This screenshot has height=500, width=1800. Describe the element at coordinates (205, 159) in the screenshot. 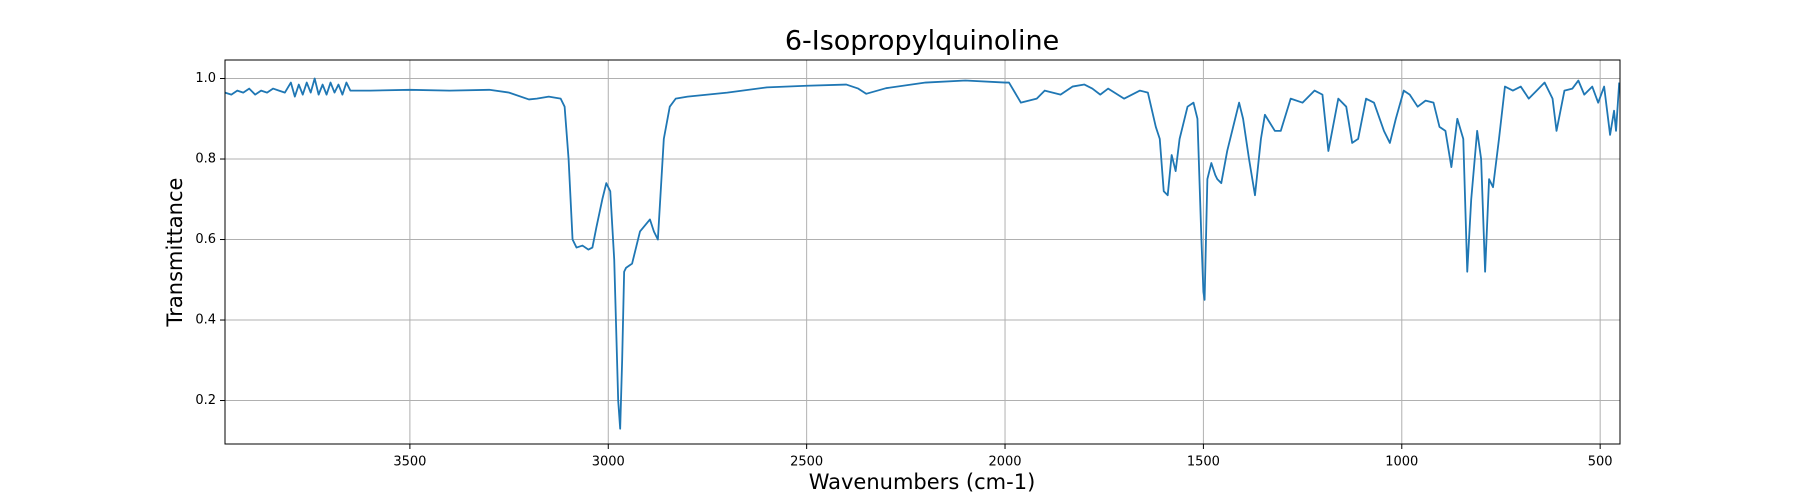

I see `y-tick-label: 0.8` at that location.